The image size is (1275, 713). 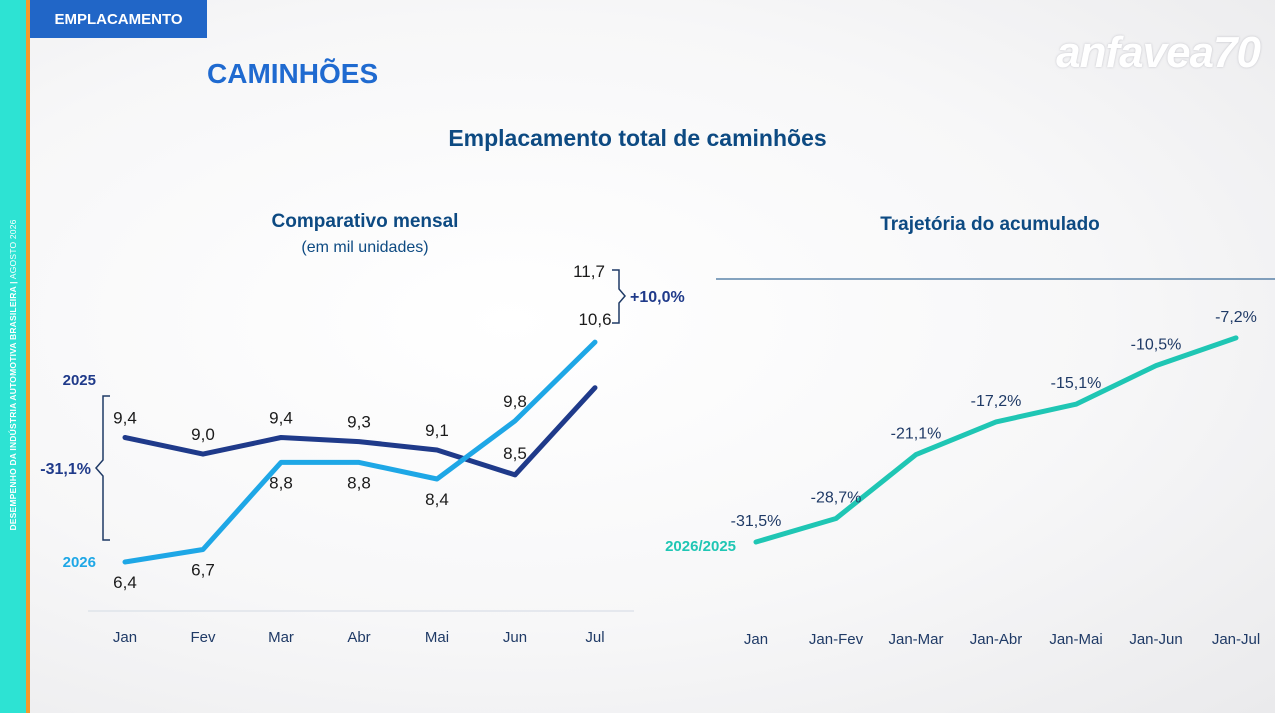 I want to click on series-label-2025: 2025, so click(x=79, y=380).